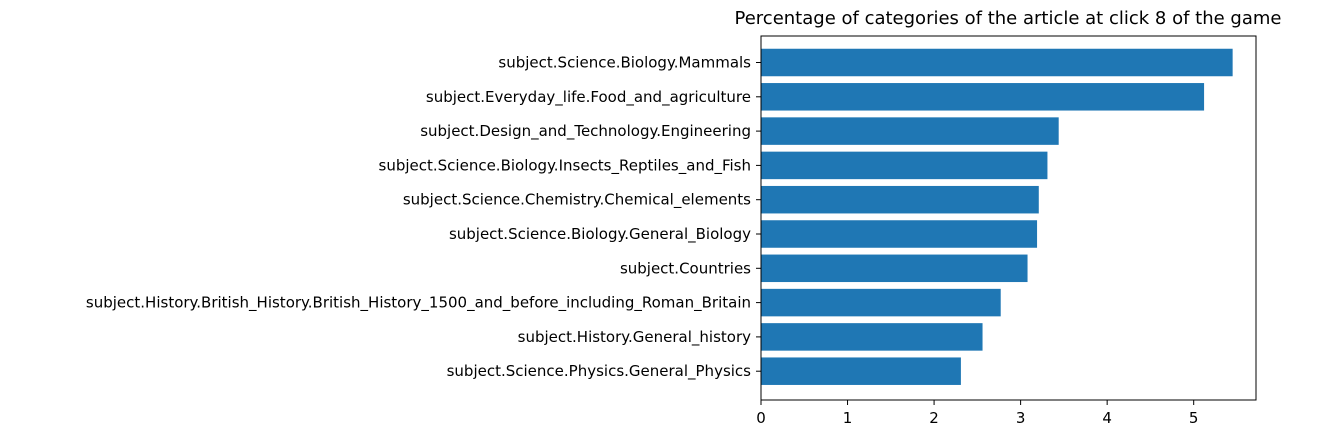 This screenshot has width=1323, height=442. What do you see at coordinates (685, 268) in the screenshot?
I see `y-tick-label: subject.Countries` at bounding box center [685, 268].